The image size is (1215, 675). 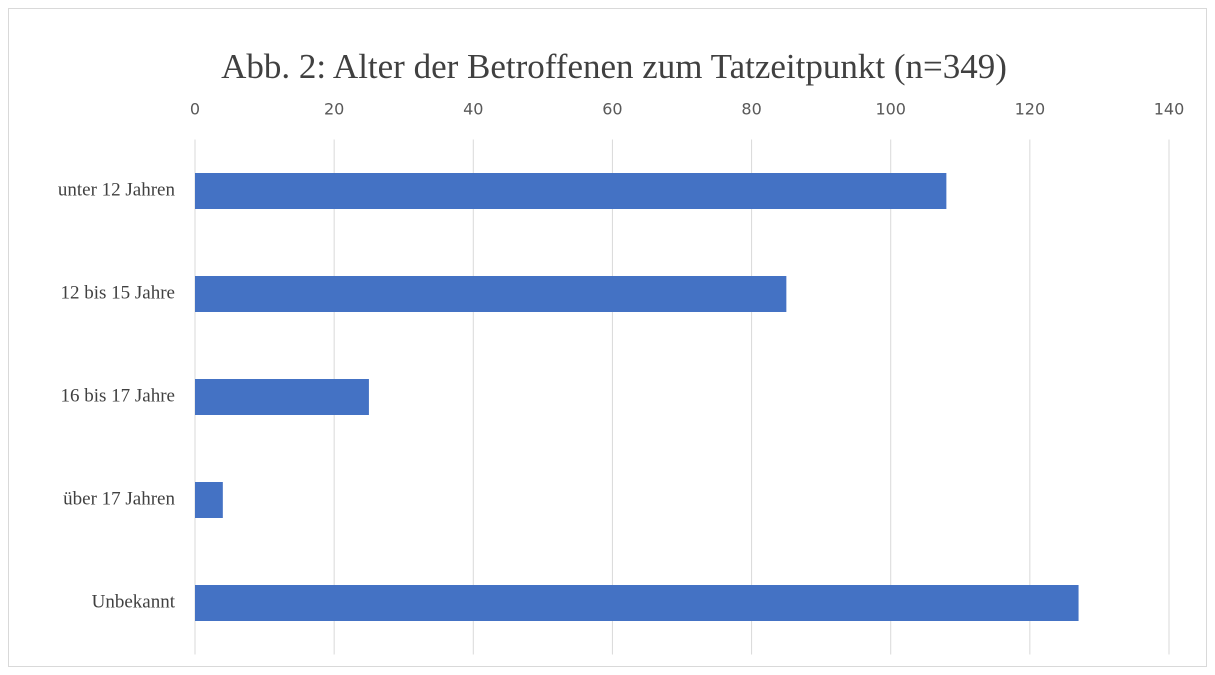 What do you see at coordinates (117, 292) in the screenshot?
I see `y-tick-label: 12 bis 15 Jahre` at bounding box center [117, 292].